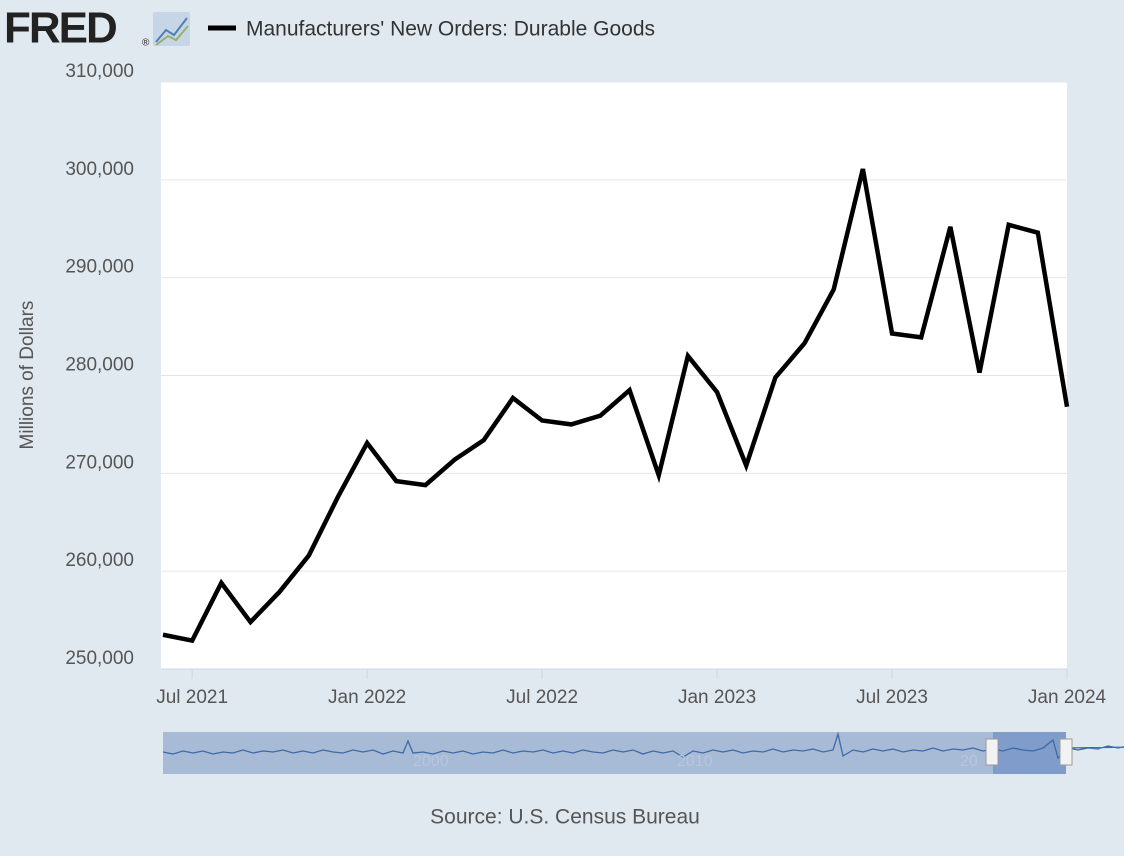 The image size is (1124, 856). Describe the element at coordinates (27, 375) in the screenshot. I see `y-axis-label: Millions of Dollars` at that location.